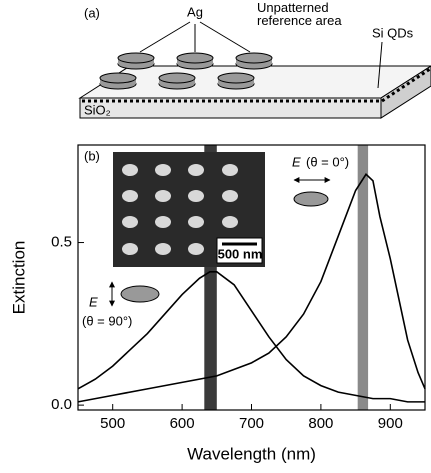 The image size is (431, 473). I want to click on panel-label: (a), so click(92, 12).